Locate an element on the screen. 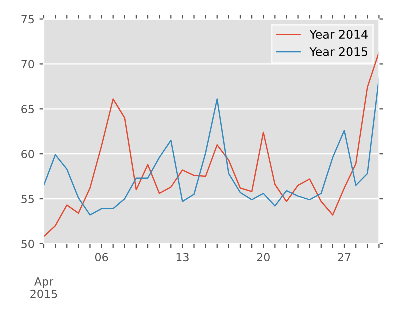 Image resolution: width=419 pixels, height=321 pixels. y-tick-label: 60 is located at coordinates (28, 154).